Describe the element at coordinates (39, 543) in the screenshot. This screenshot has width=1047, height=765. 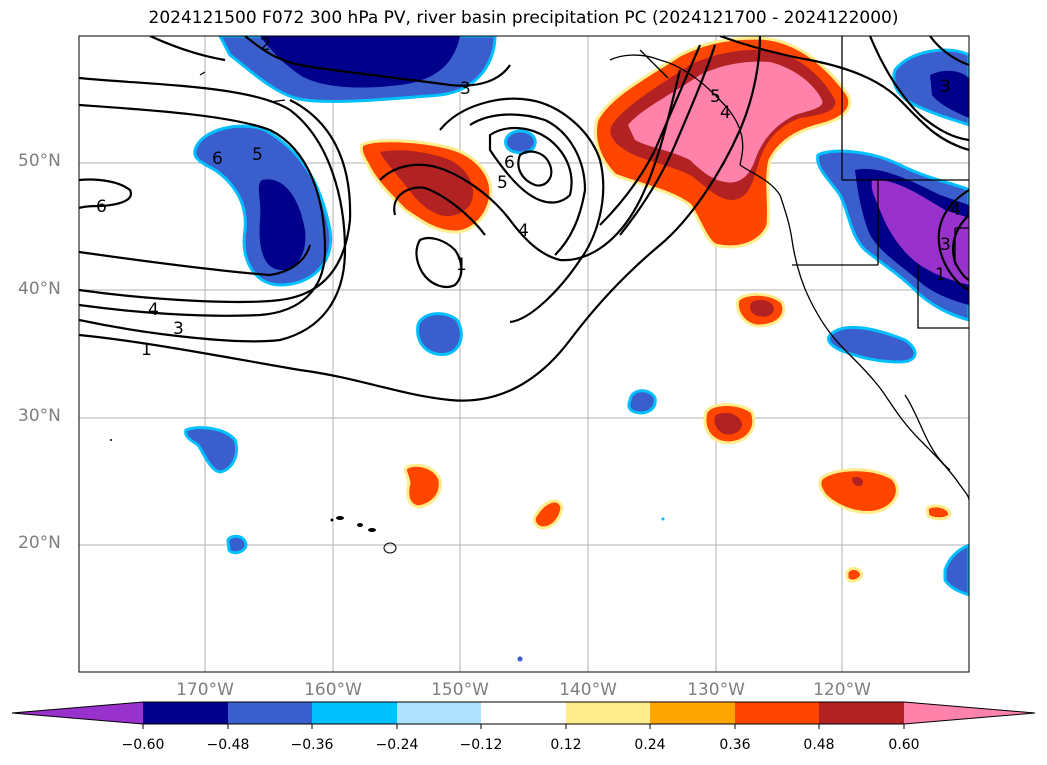
I see `lat-label: 20°N` at that location.